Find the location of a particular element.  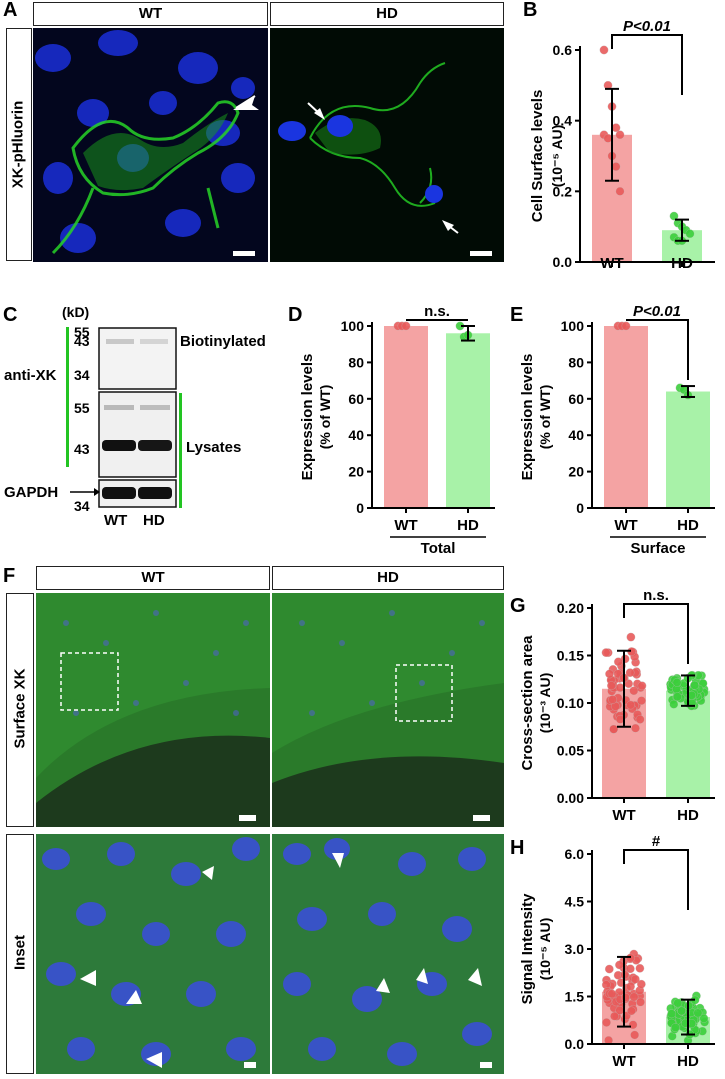

y-tick-label: 80 is located at coordinates (356, 362).